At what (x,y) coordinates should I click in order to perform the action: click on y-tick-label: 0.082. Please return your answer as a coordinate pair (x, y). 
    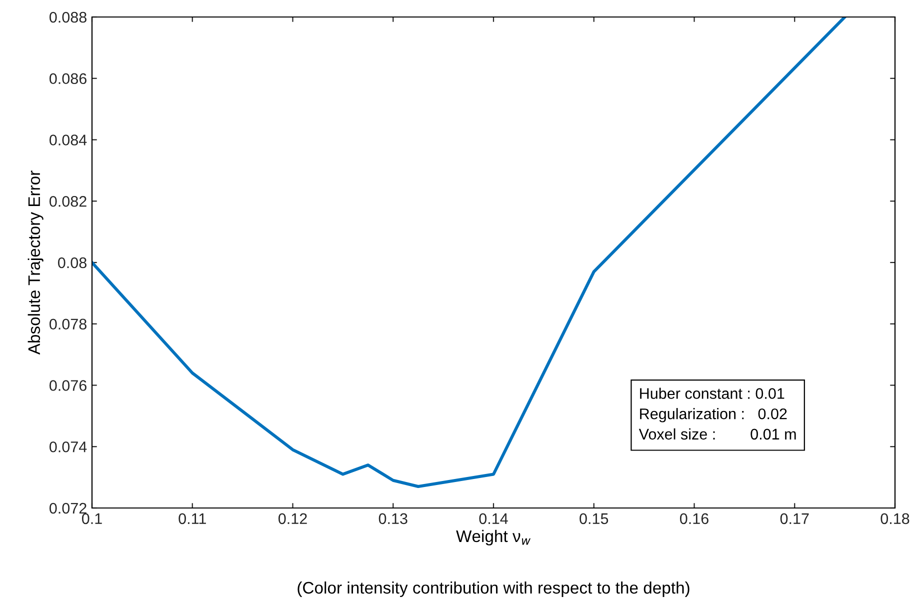
    Looking at the image, I should click on (68, 201).